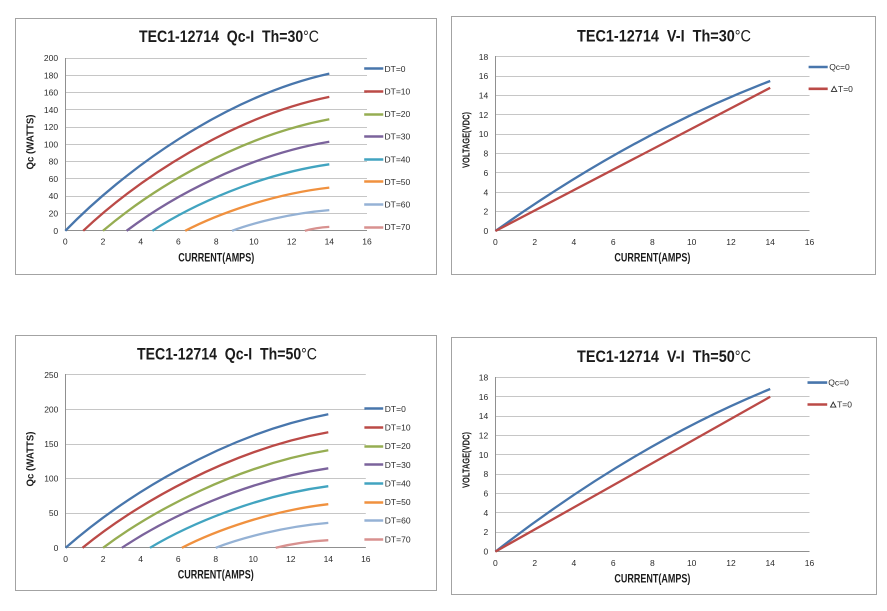 The height and width of the screenshot is (611, 887). I want to click on svg-text: VOLTAGE(VDC), so click(466, 140).